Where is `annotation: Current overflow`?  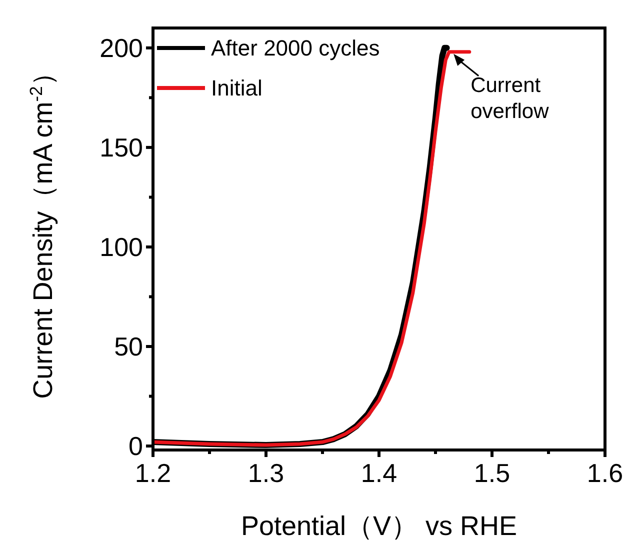
annotation: Current overflow is located at coordinates (510, 98).